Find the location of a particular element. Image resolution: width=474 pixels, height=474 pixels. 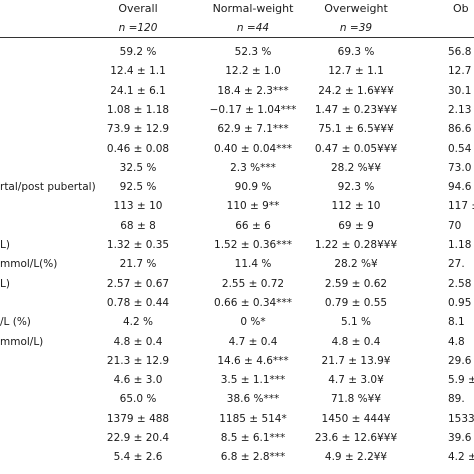

cell-obese: 0.95 ± is located at coordinates (461, 303).